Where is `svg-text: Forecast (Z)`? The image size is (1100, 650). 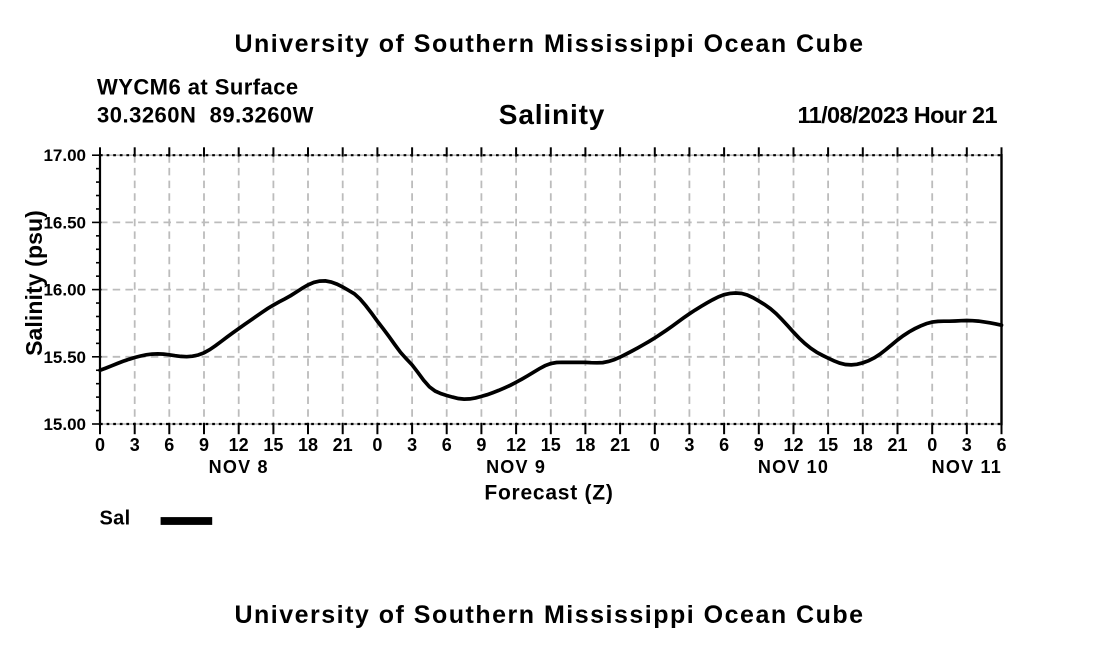
svg-text: Forecast (Z) is located at coordinates (548, 493).